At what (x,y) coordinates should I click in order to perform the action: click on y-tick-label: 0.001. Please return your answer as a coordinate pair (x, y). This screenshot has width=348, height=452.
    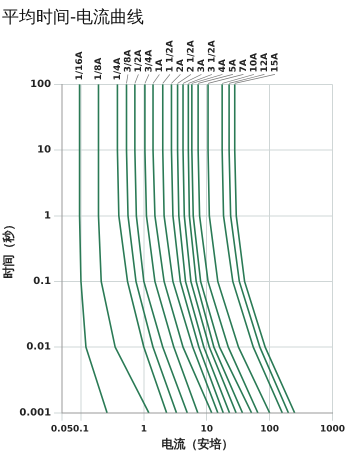
    Looking at the image, I should click on (35, 412).